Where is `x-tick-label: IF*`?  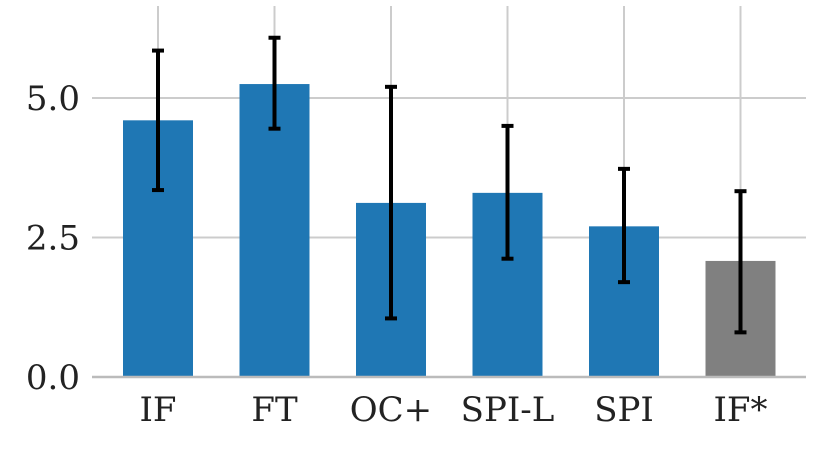
x-tick-label: IF* is located at coordinates (740, 410).